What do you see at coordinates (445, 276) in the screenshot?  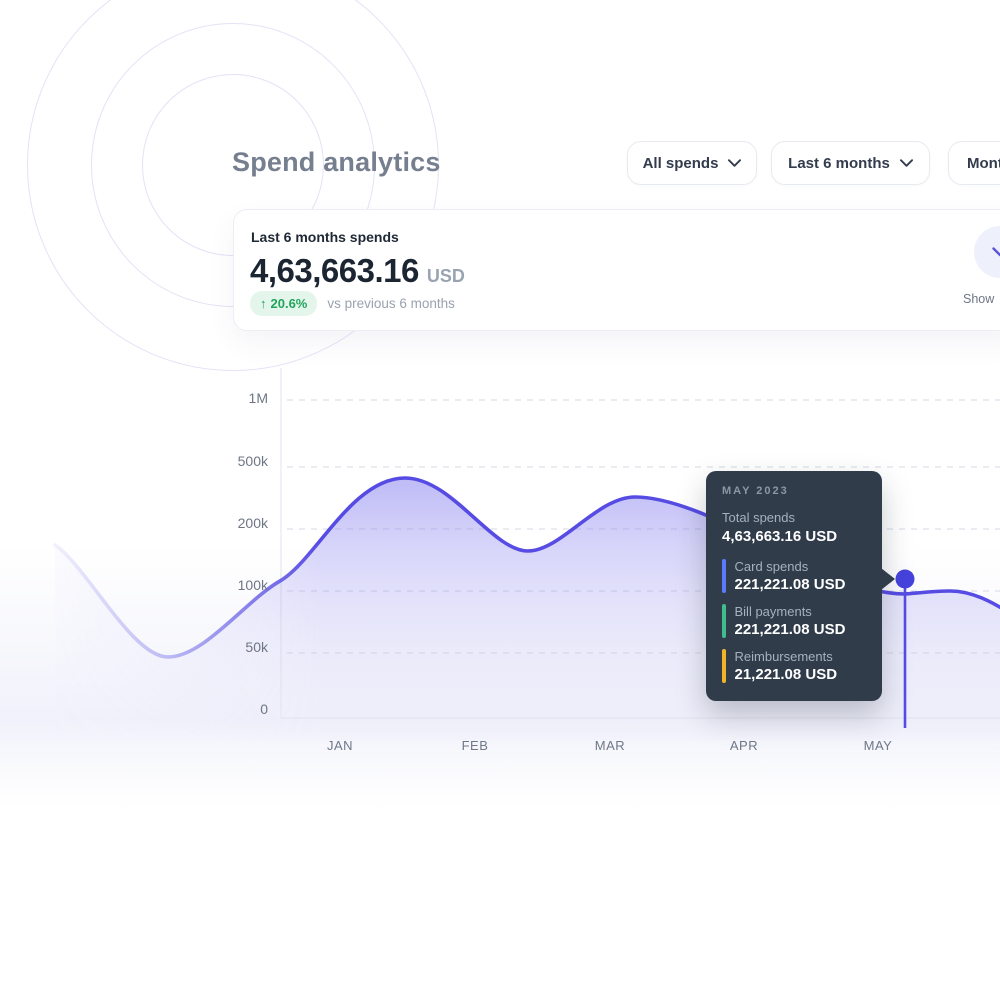 I see `summary-currency: USD` at bounding box center [445, 276].